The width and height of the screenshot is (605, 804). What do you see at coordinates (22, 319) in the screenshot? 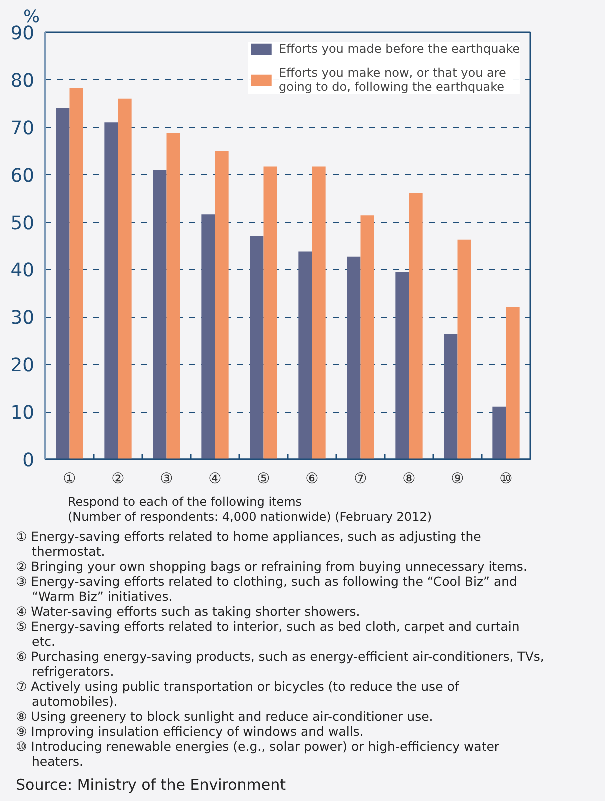
I see `y-tick-label: 30` at bounding box center [22, 319].